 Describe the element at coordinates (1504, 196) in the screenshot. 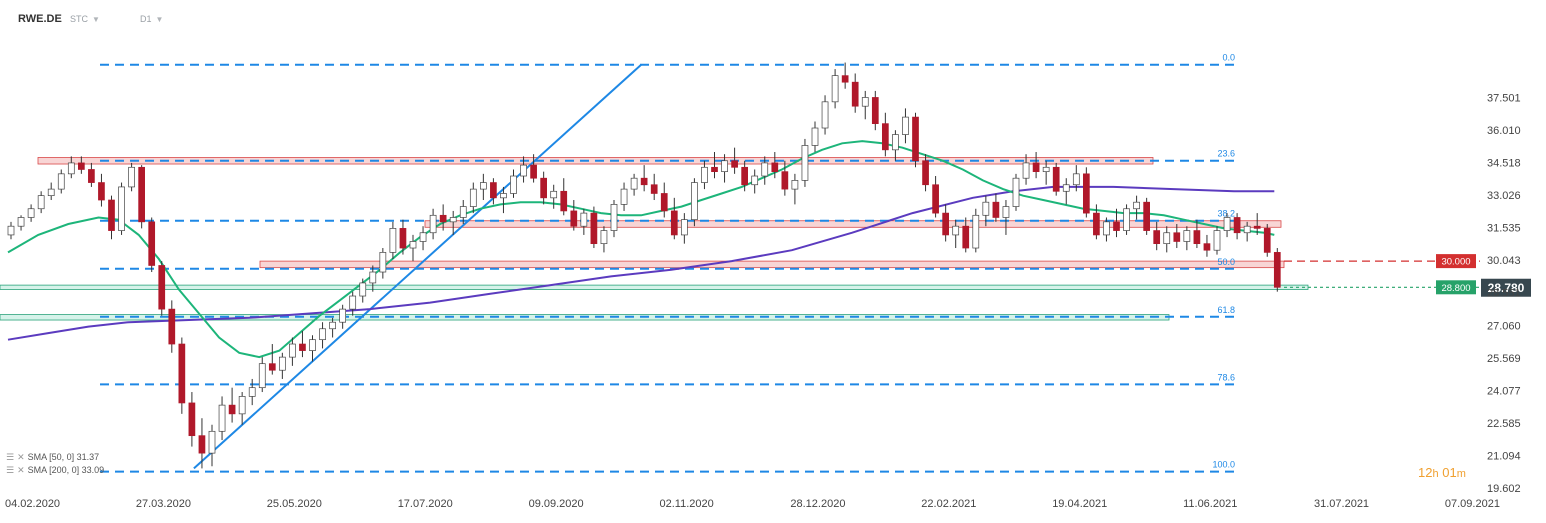

I see `y-axis-tick-label: 33.026` at that location.